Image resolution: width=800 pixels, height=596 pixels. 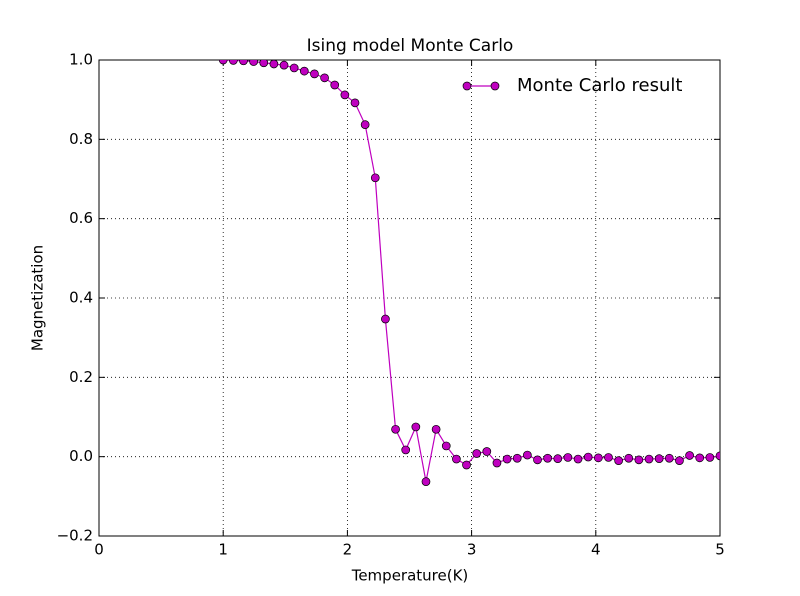 I want to click on y-tick-label: 0.0, so click(x=81, y=456).